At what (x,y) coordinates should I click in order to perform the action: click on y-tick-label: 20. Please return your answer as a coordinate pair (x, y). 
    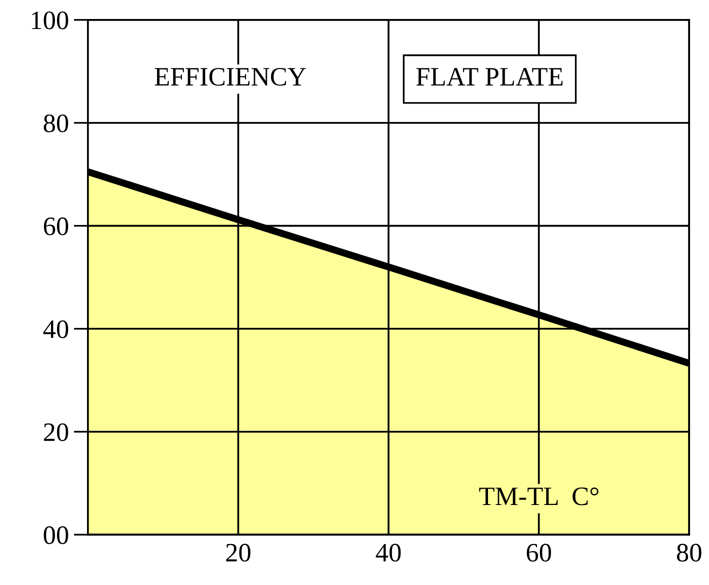
    Looking at the image, I should click on (56, 432).